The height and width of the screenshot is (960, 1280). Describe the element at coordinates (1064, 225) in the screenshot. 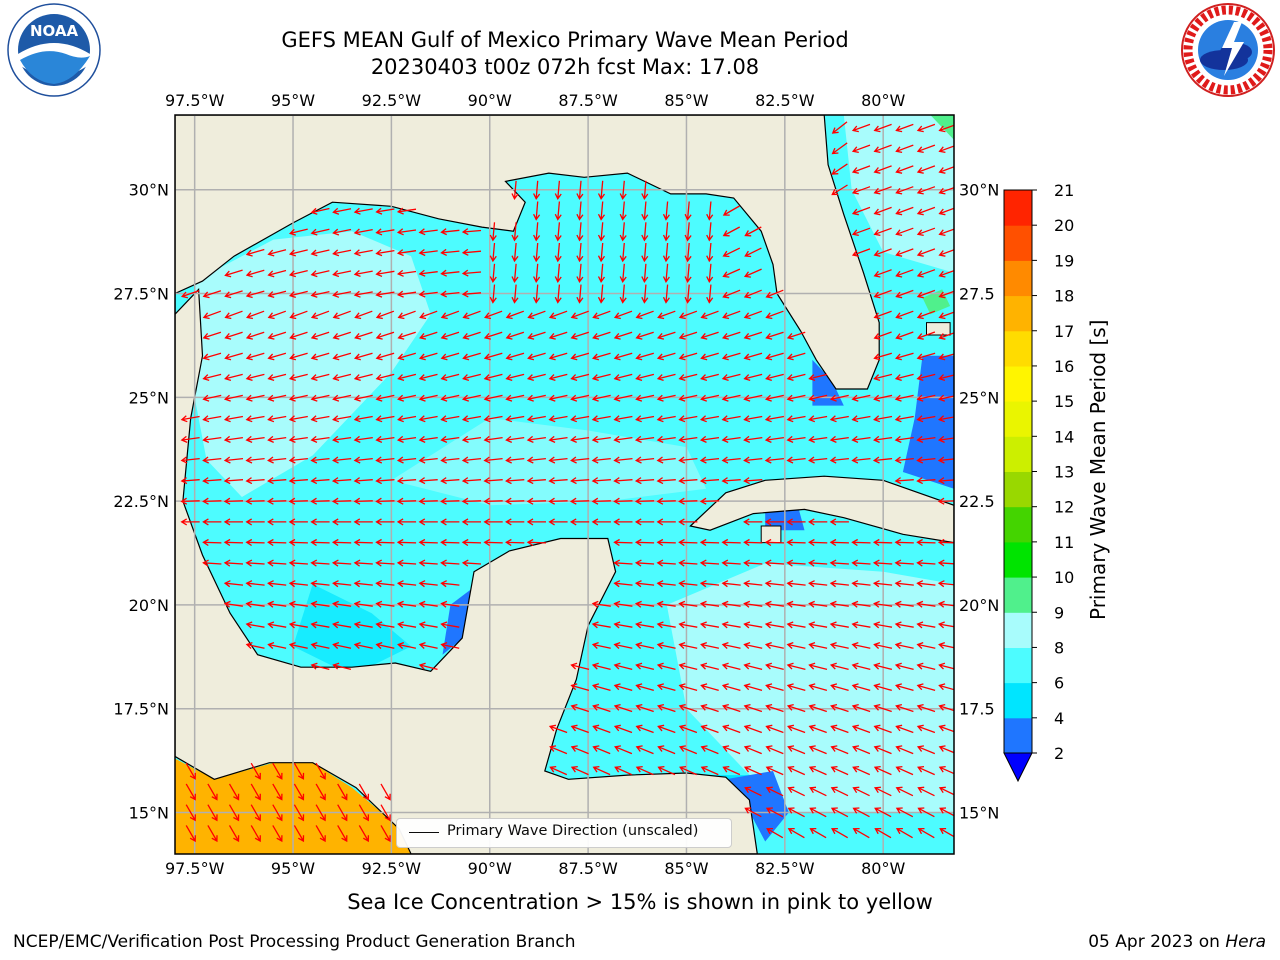

I see `colorbar-label-15: 20` at that location.